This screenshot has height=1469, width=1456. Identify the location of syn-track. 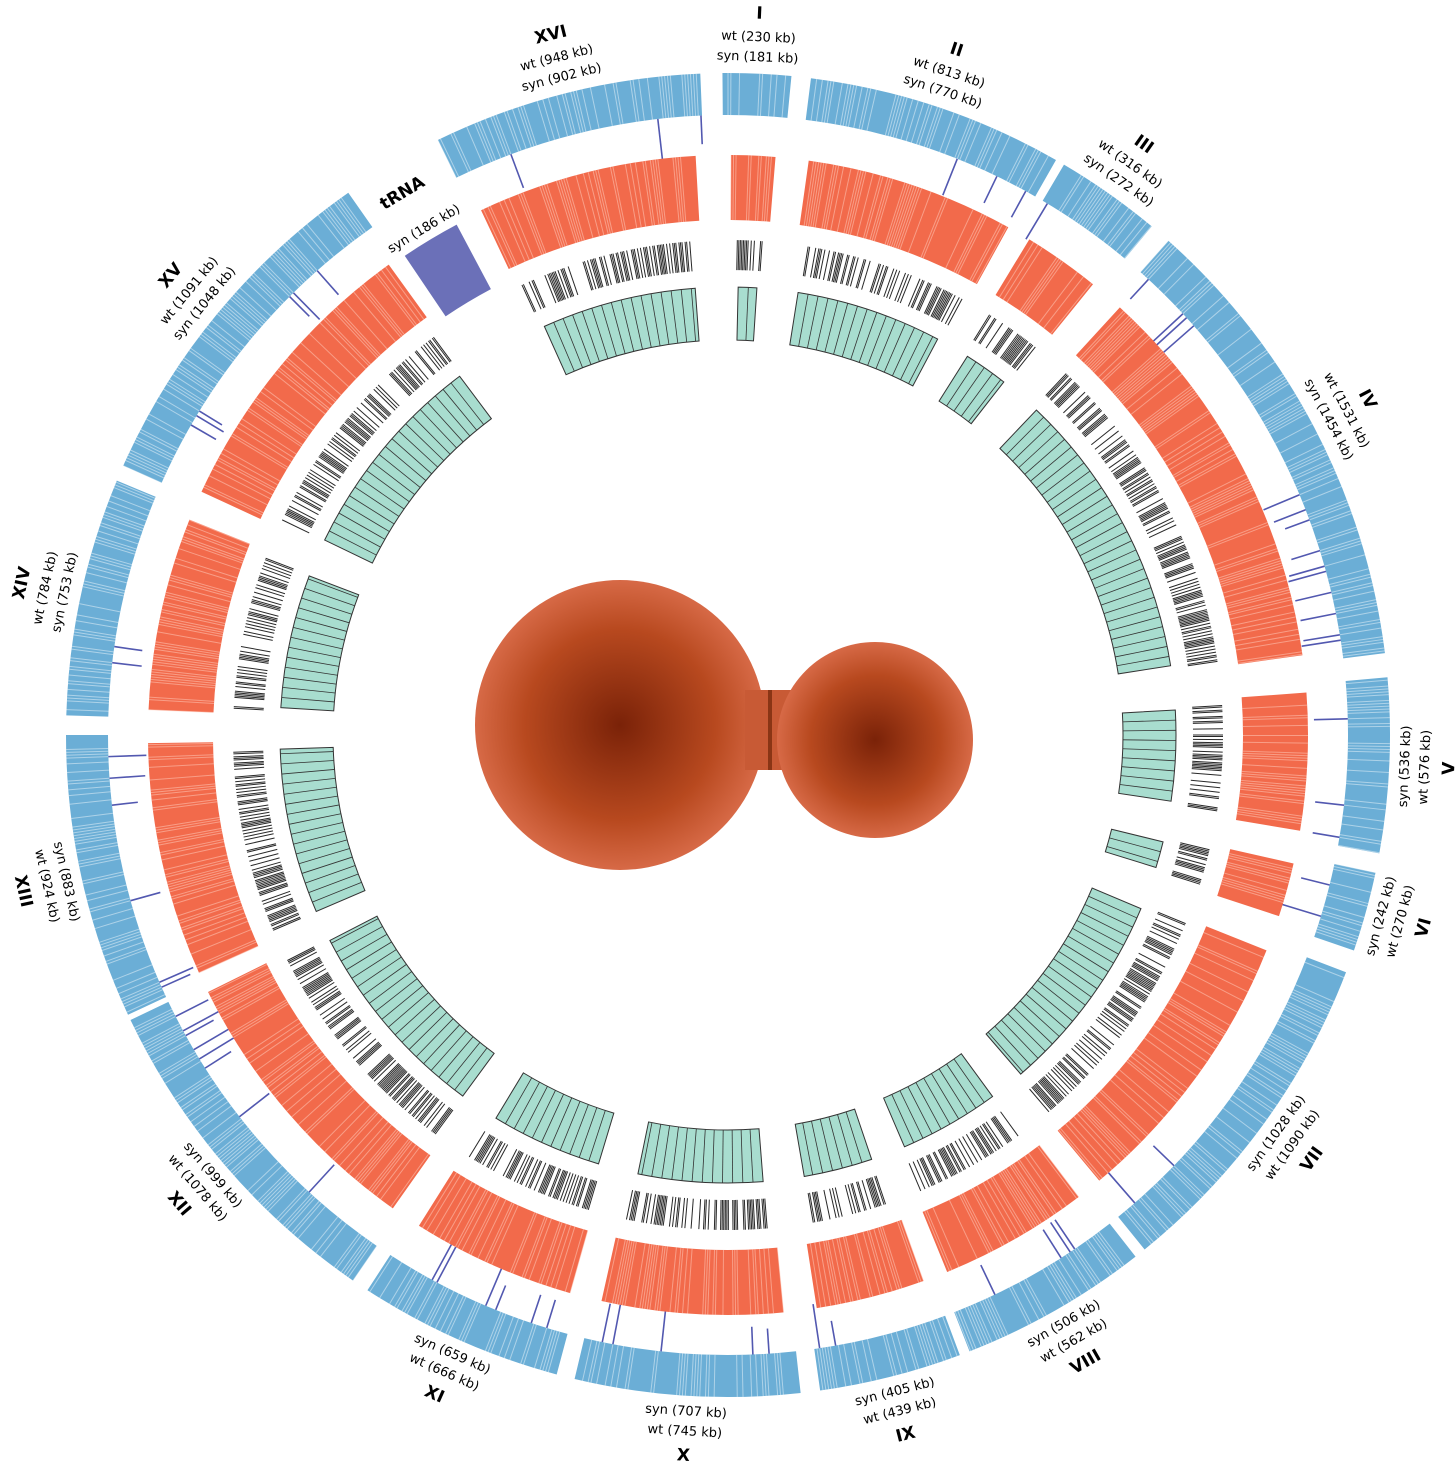
(1189, 486).